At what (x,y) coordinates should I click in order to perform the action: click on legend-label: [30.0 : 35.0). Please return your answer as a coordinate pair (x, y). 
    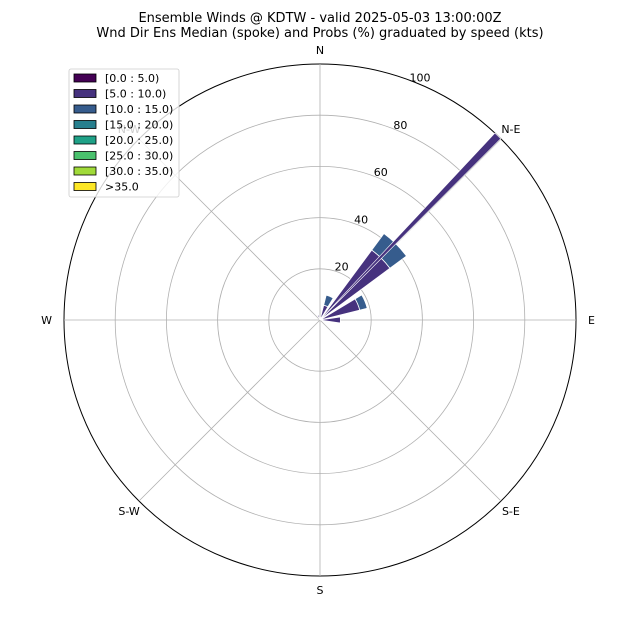
    Looking at the image, I should click on (139, 171).